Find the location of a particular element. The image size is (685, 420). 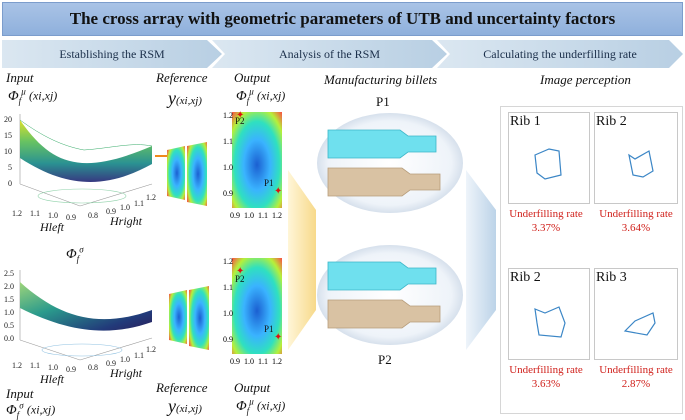

rib-rate-value-4: 2.87% is located at coordinates (636, 384).